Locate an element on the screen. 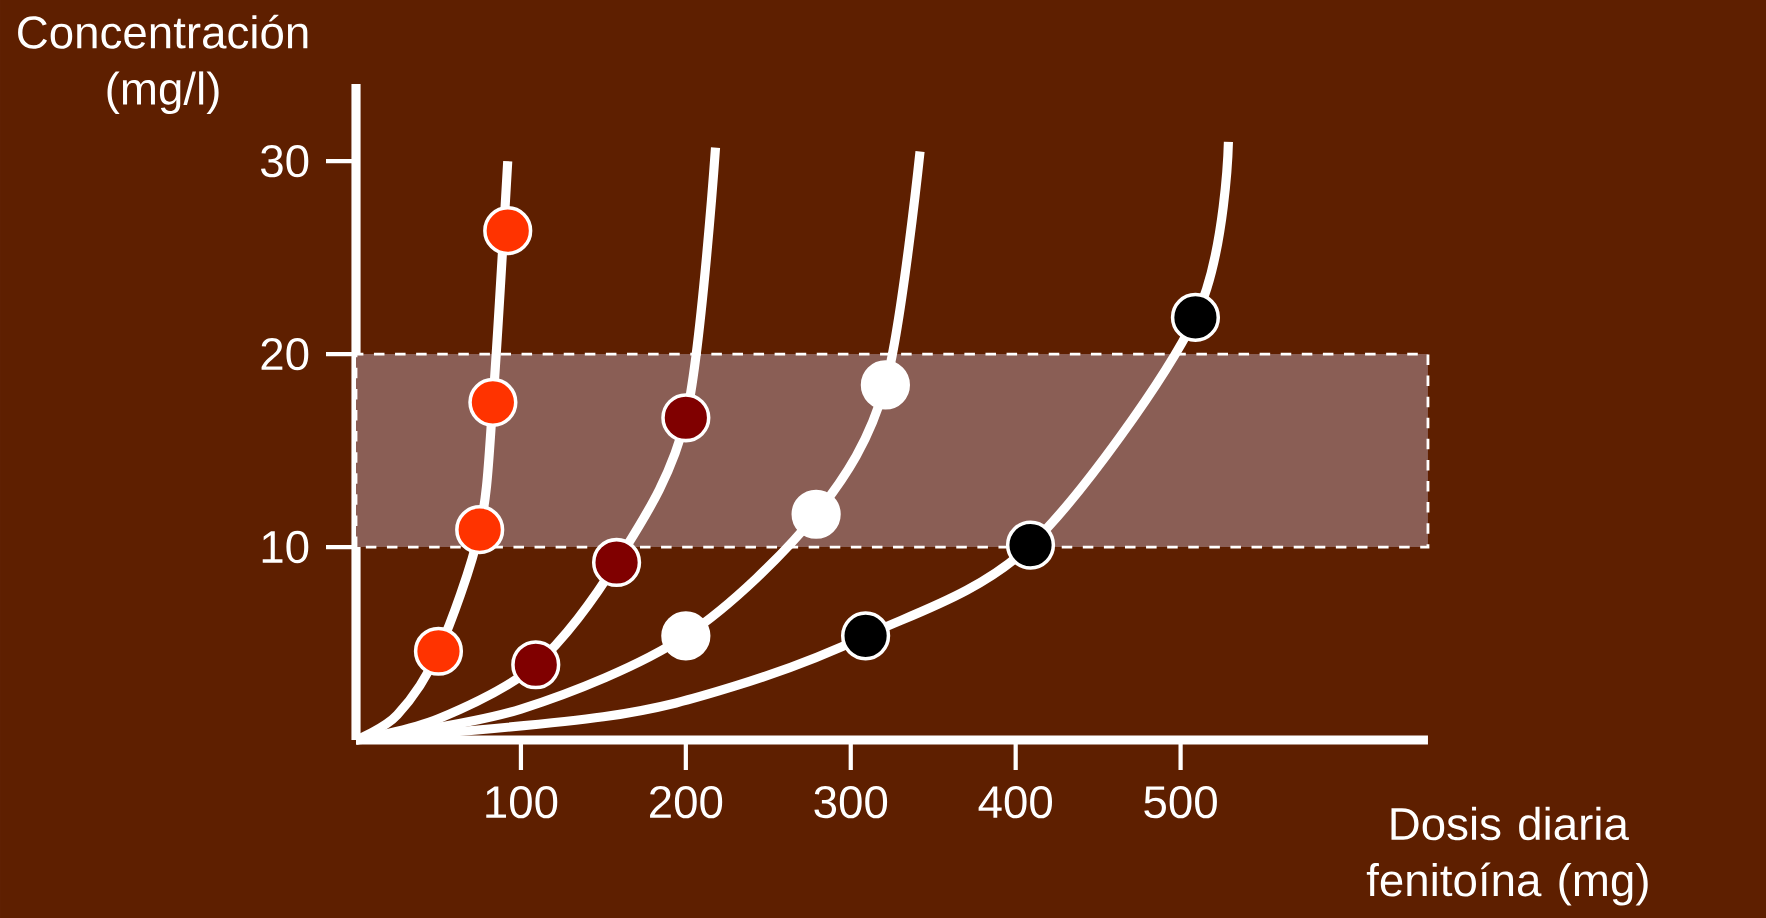 This screenshot has width=1766, height=918. y-axis-title: Concentración (mg/l) is located at coordinates (163, 64).